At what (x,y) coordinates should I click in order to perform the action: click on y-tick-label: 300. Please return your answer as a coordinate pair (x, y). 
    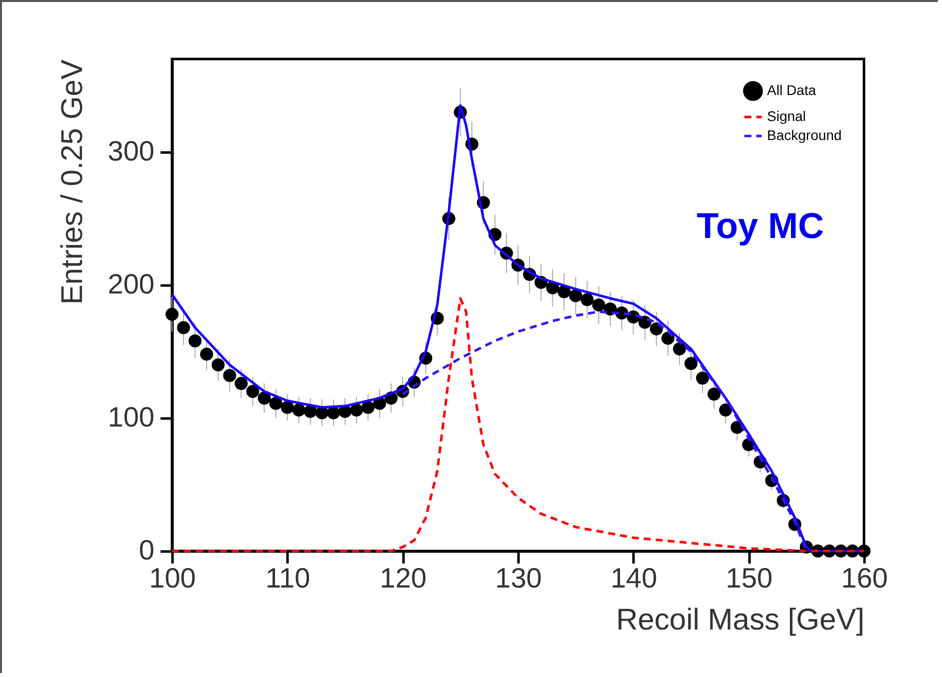
    Looking at the image, I should click on (131, 151).